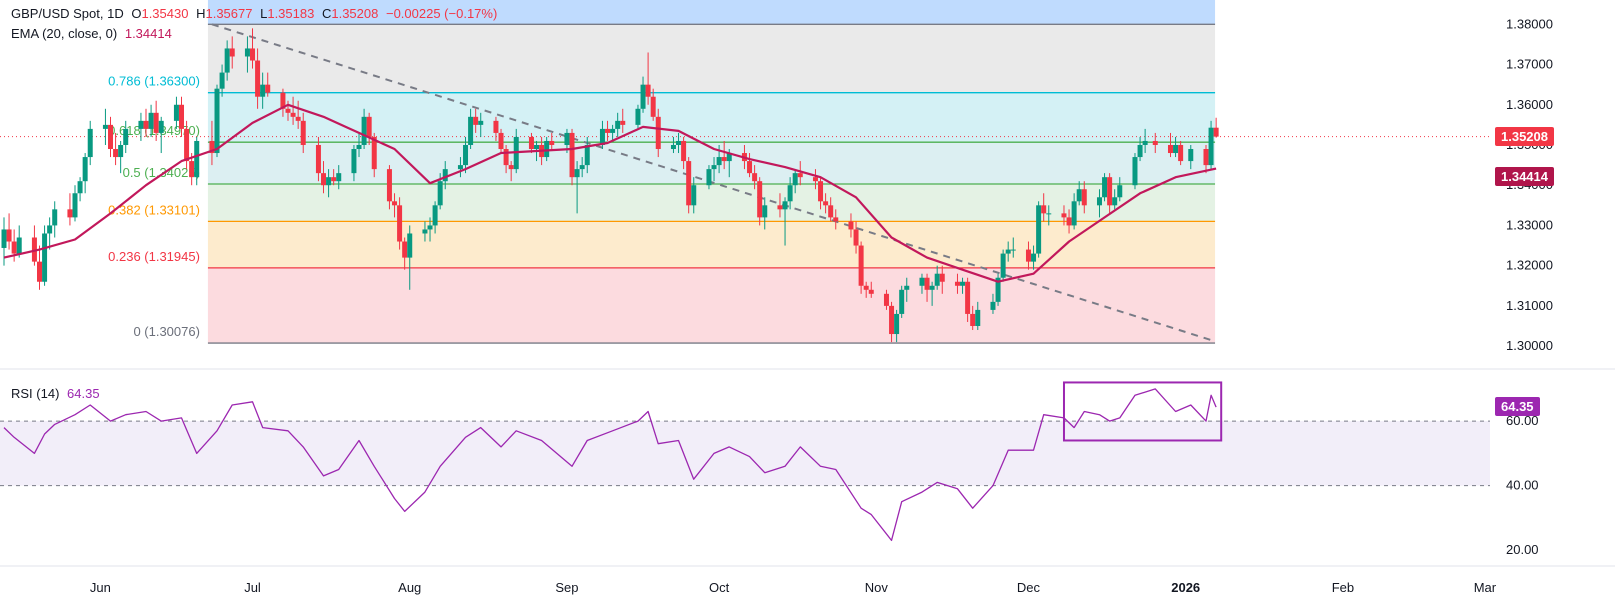 This screenshot has width=1615, height=611. What do you see at coordinates (441, 13) in the screenshot?
I see `ohlc-change: −0.00225 (−0.17%)` at bounding box center [441, 13].